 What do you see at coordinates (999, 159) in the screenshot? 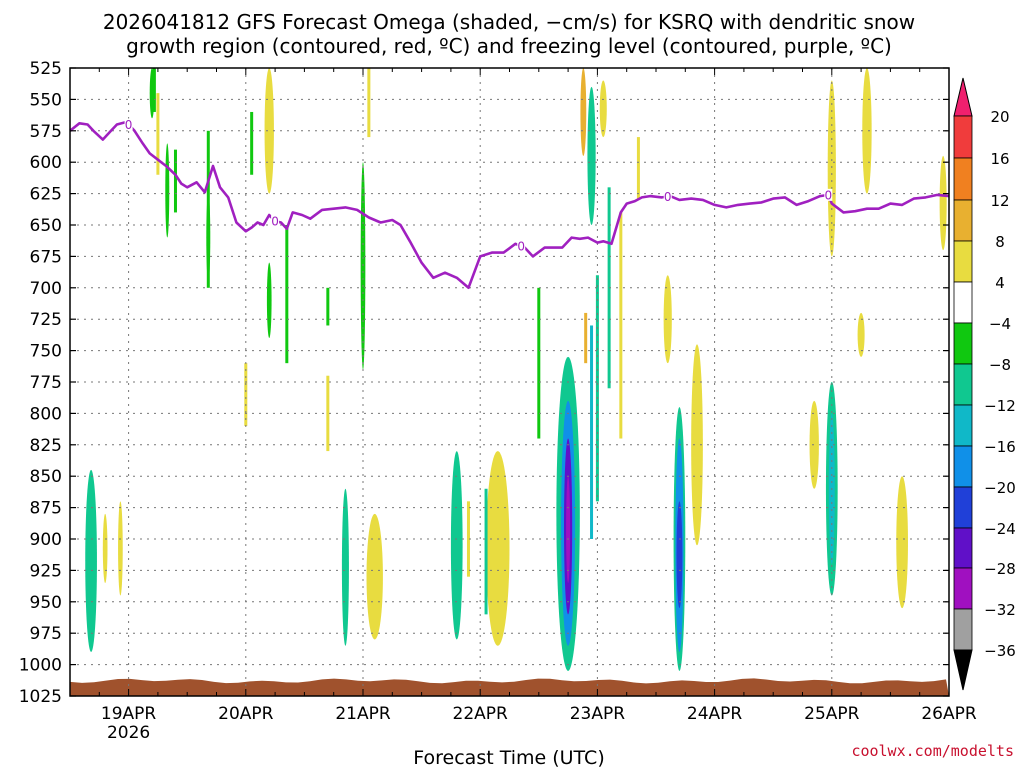
I see `colorbar-label-1: 16` at bounding box center [999, 159].